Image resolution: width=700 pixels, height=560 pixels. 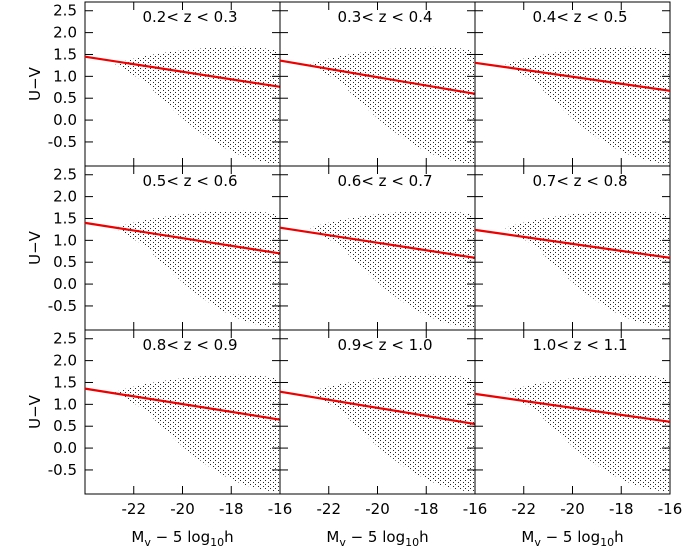 I want to click on panel-title: 0.2< z < 0.3, so click(x=189, y=17).